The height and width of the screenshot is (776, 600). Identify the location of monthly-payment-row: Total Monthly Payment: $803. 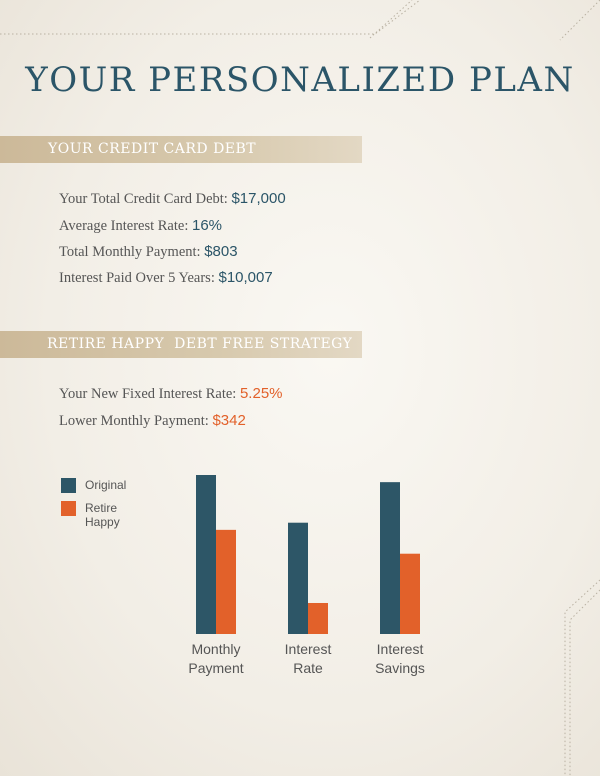
(148, 252).